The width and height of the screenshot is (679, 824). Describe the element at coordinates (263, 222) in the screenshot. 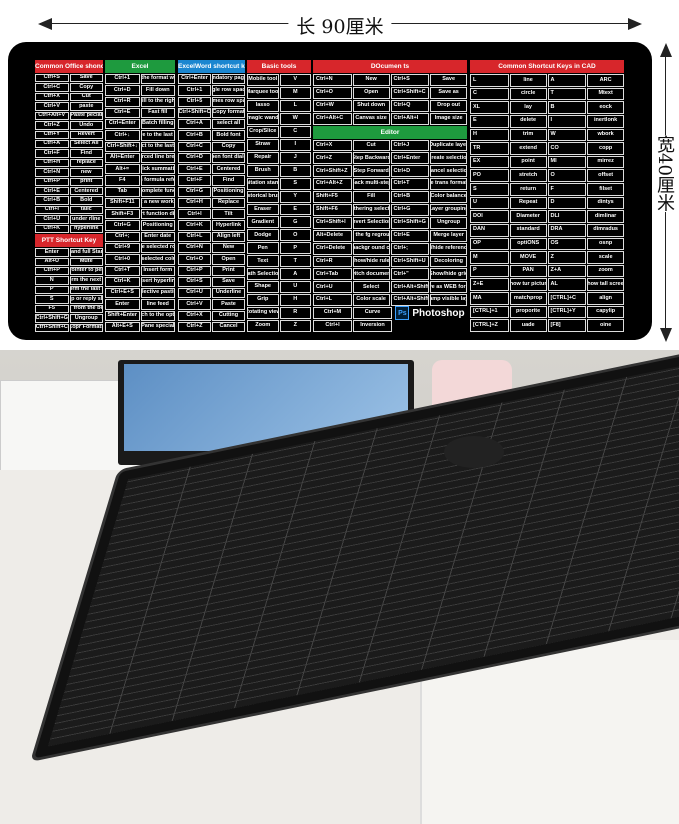

I see `shortcut-key: Gradient` at that location.